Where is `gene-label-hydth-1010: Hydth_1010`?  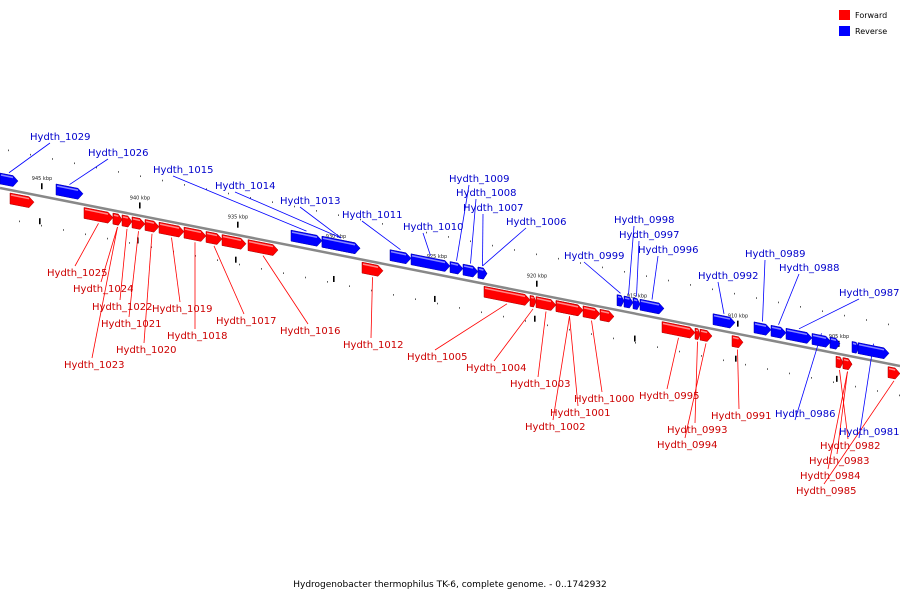
gene-label-hydth-1010: Hydth_1010 is located at coordinates (433, 227).